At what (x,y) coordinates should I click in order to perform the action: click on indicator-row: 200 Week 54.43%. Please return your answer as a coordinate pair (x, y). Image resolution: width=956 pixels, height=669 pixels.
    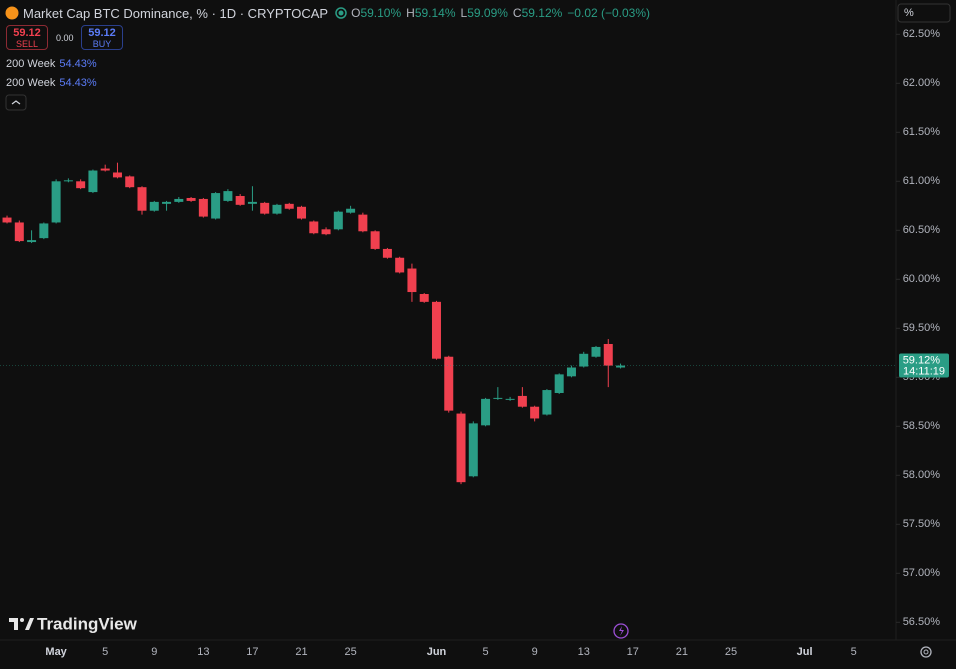
    Looking at the image, I should click on (51, 64).